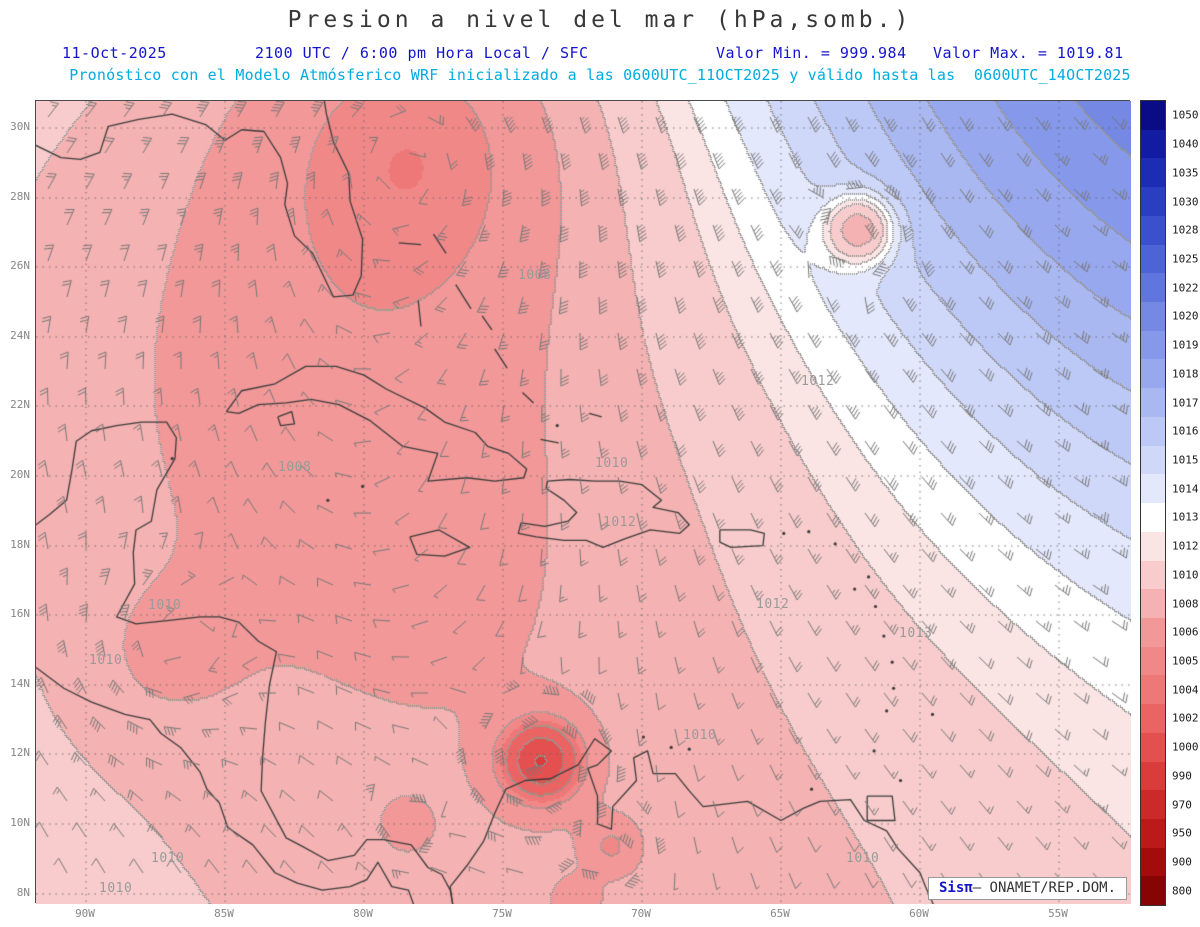 Image resolution: width=1200 pixels, height=927 pixels. I want to click on colorbar-cell-1015: 1015, so click(1170, 460).